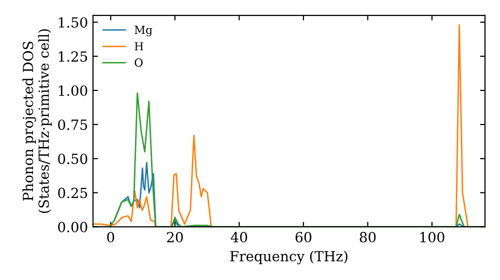 The height and width of the screenshot is (280, 500). Describe the element at coordinates (73, 90) in the screenshot. I see `y-tick-label: 1.00` at that location.